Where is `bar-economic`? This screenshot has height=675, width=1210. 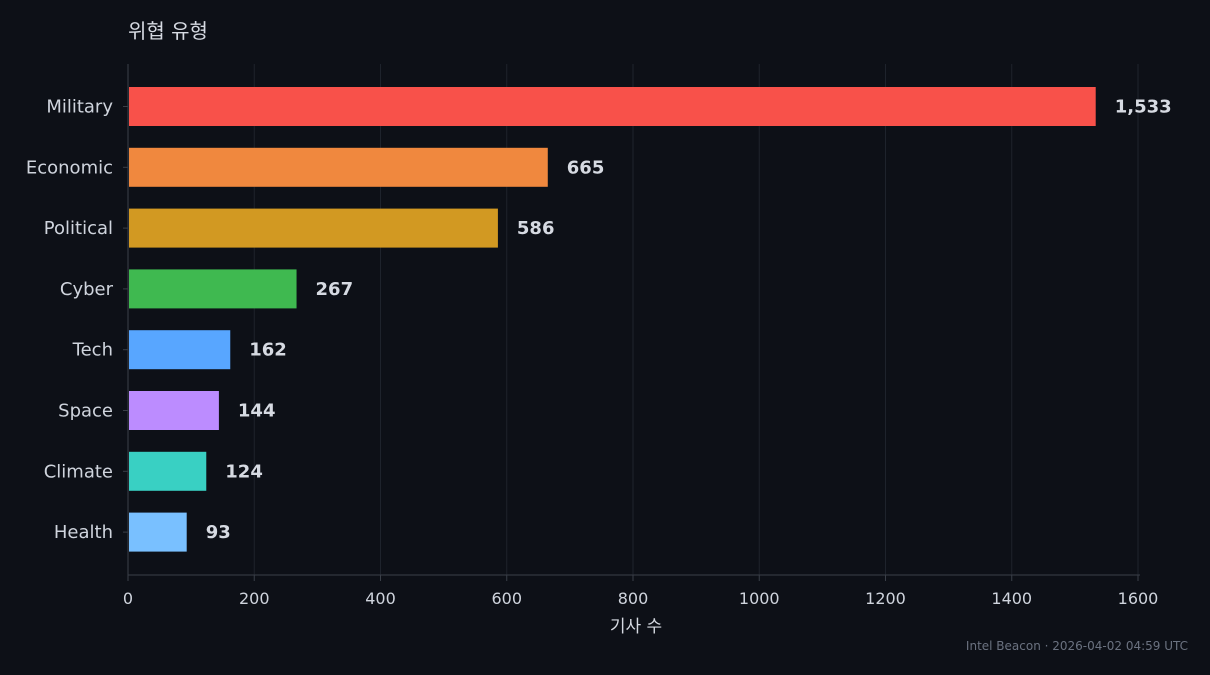 bar-economic is located at coordinates (338, 167).